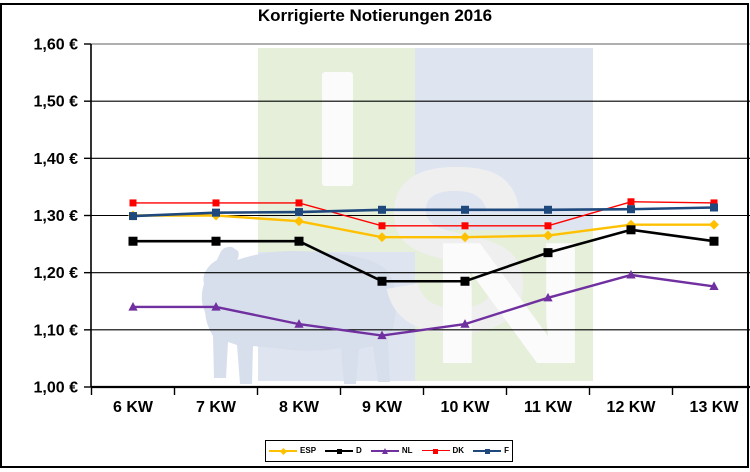 The image size is (750, 472). I want to click on series-line-D, so click(424, 255).